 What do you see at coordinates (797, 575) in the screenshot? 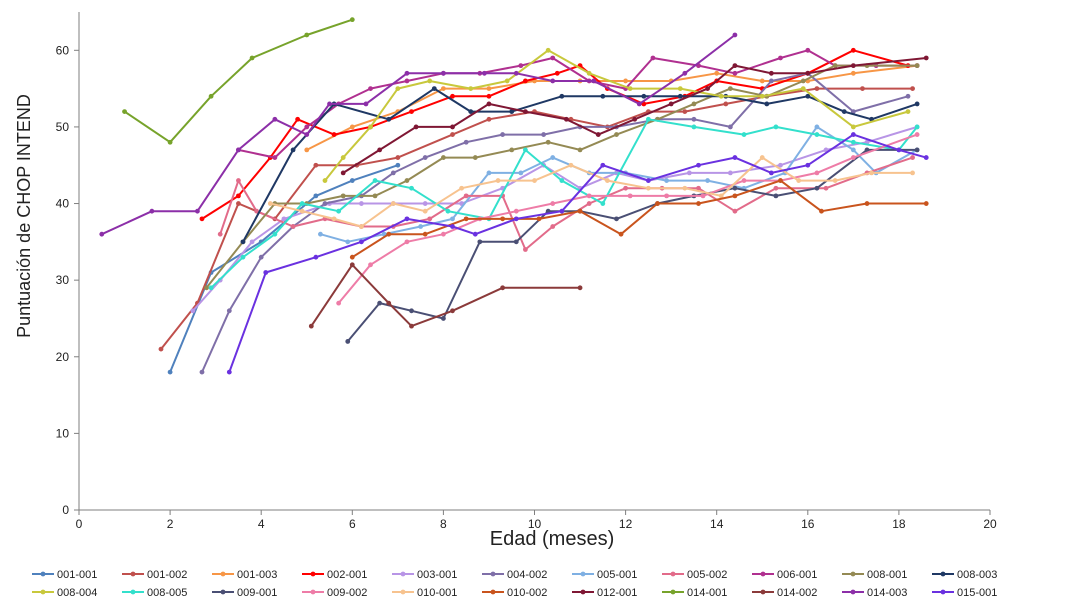
I see `legend-label: 006-001` at bounding box center [797, 575].